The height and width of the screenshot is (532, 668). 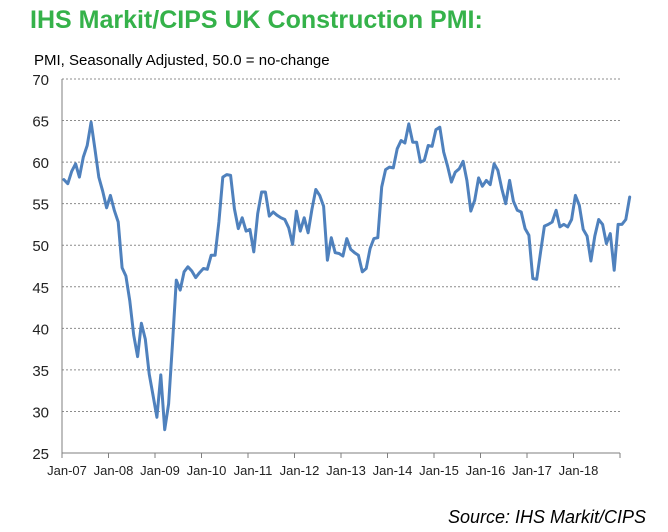 I want to click on x-tick-label: Jan-12, so click(x=300, y=470).